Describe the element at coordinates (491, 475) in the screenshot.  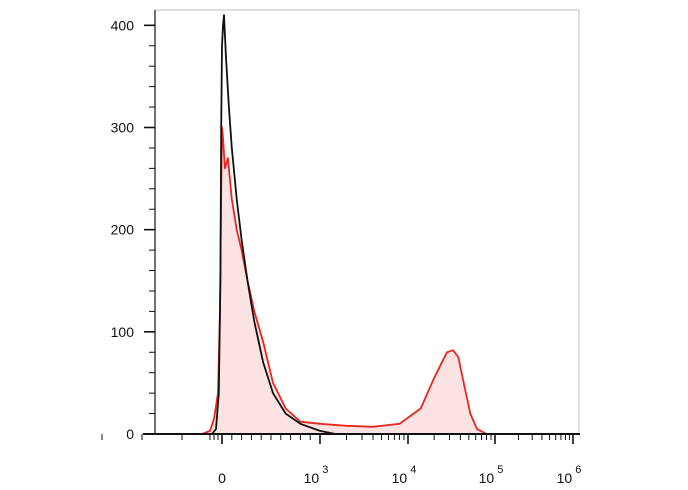
I see `x-tick-label: 10 5` at that location.